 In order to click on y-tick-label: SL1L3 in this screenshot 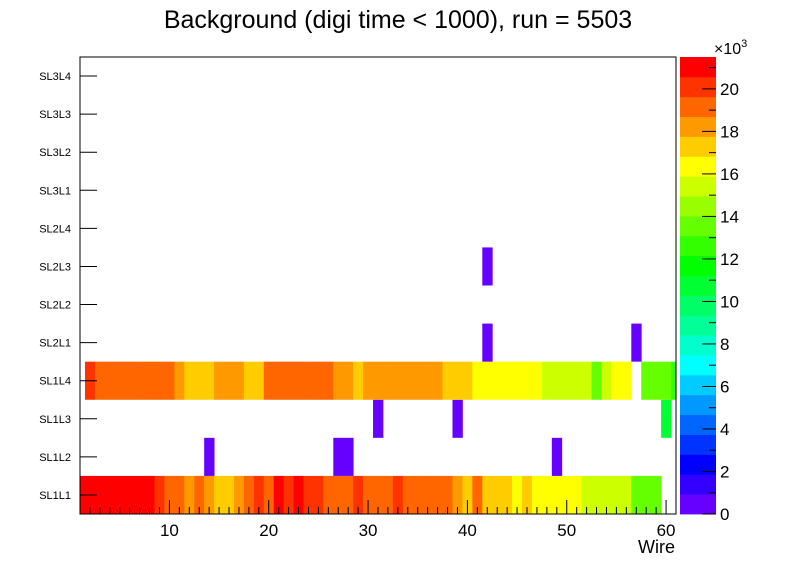, I will do `click(55, 420)`.